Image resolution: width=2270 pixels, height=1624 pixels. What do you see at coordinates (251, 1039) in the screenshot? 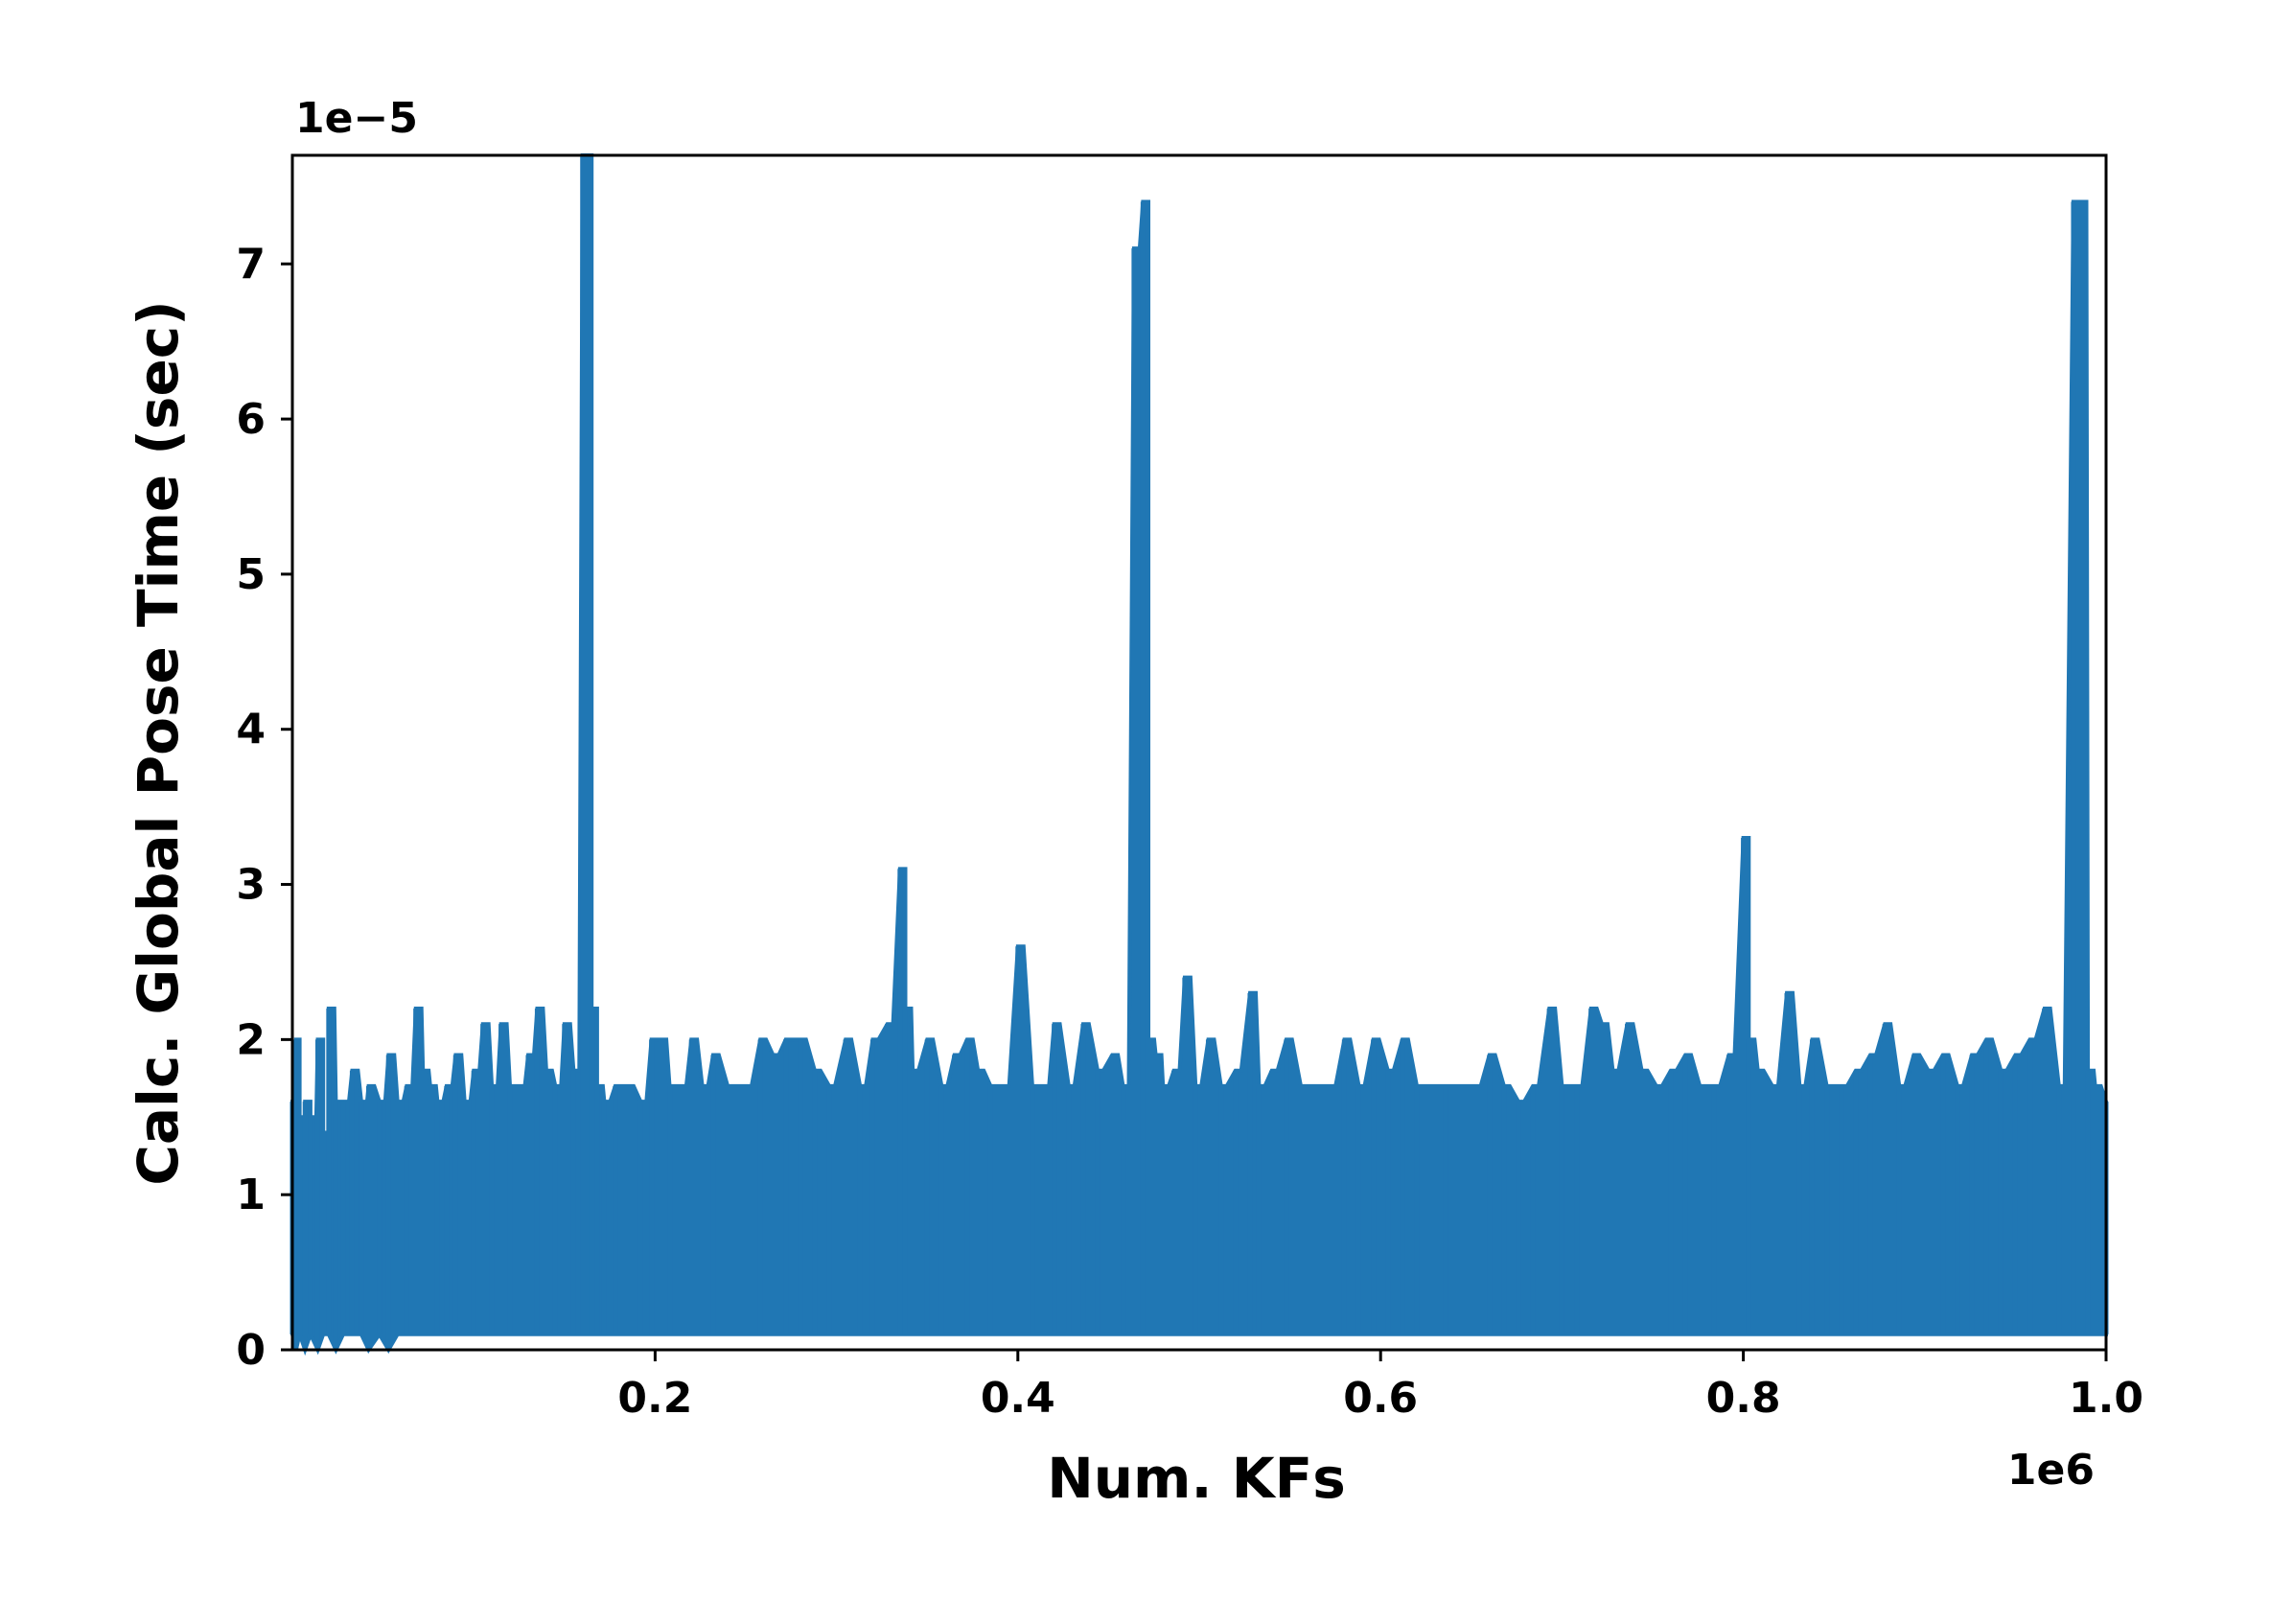
I see `y-tick-label: 2` at bounding box center [251, 1039].